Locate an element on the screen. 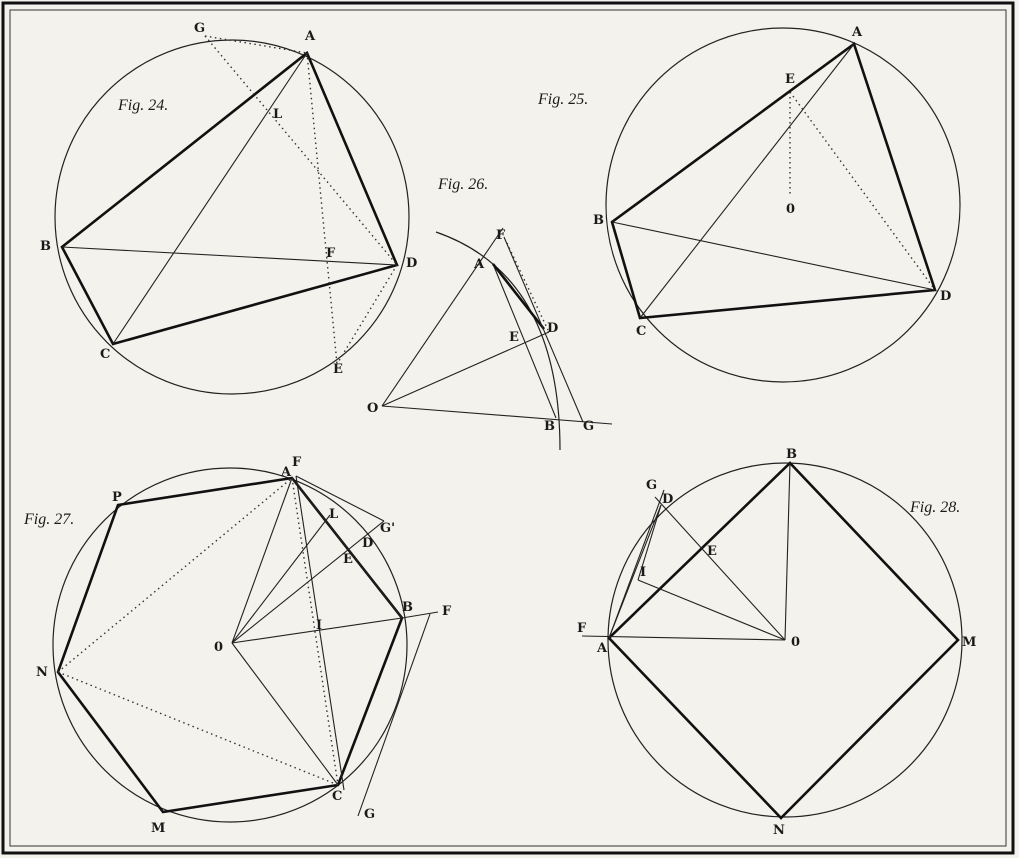 The height and width of the screenshot is (858, 1019). fig27-label-a: A is located at coordinates (286, 472).